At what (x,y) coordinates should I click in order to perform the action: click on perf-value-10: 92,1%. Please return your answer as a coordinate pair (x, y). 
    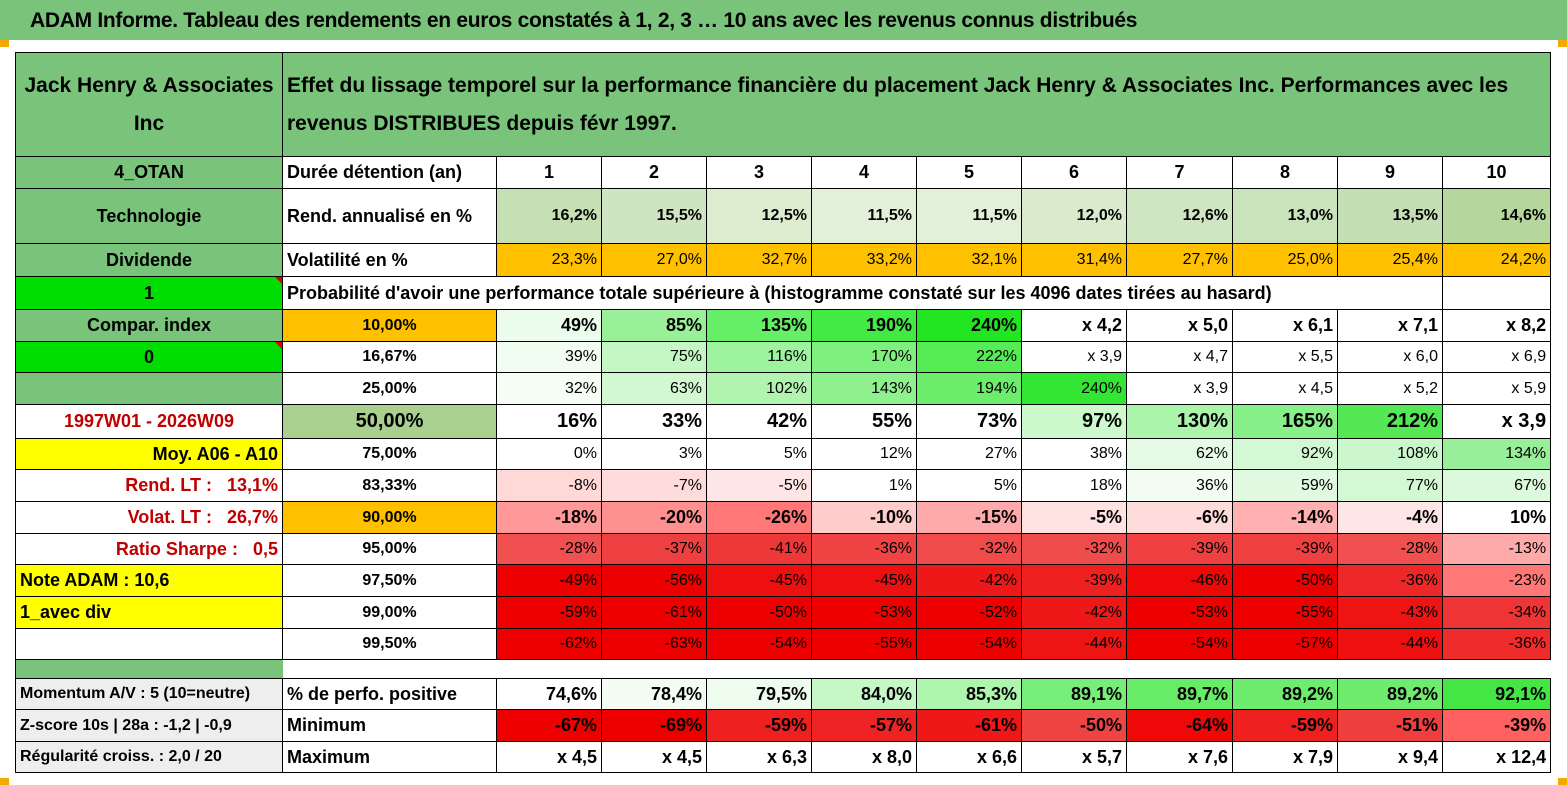
    Looking at the image, I should click on (1496, 694).